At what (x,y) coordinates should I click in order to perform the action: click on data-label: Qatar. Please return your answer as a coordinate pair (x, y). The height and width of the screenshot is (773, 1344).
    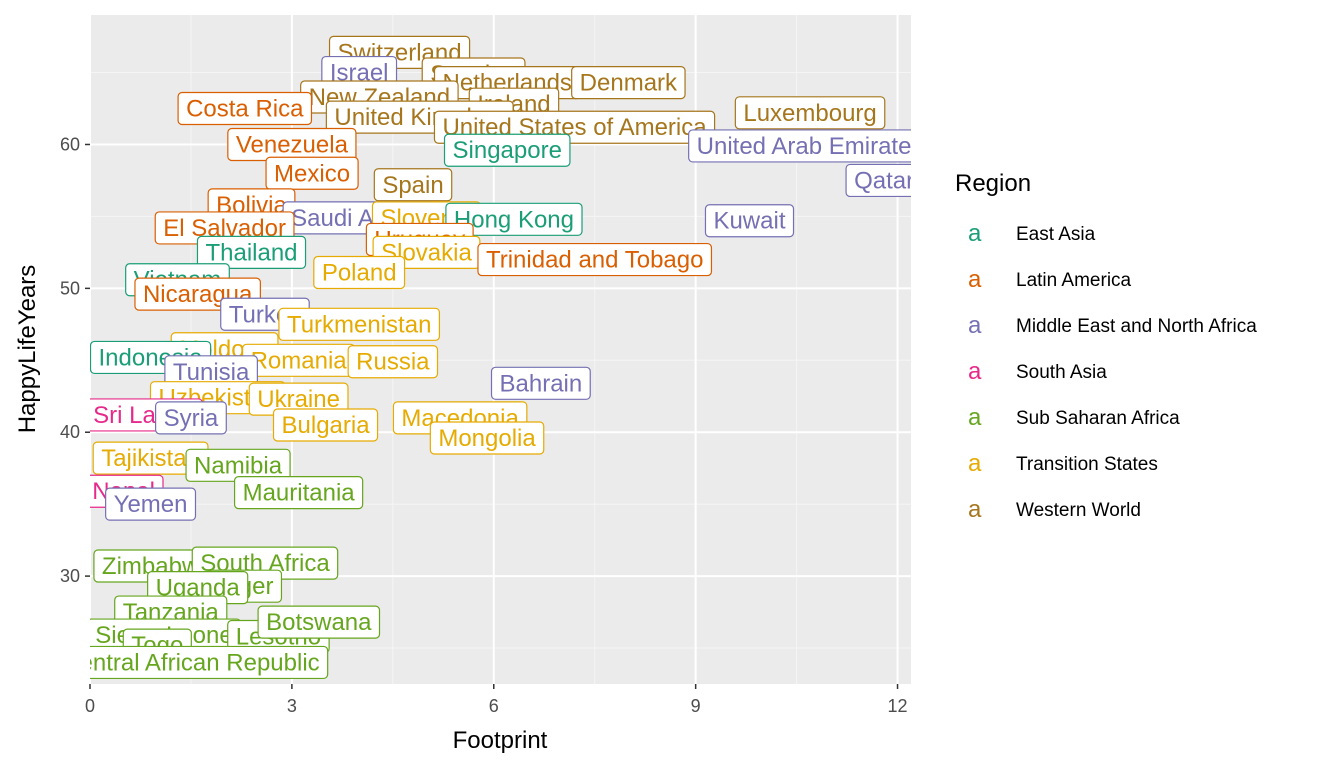
    Looking at the image, I should click on (879, 180).